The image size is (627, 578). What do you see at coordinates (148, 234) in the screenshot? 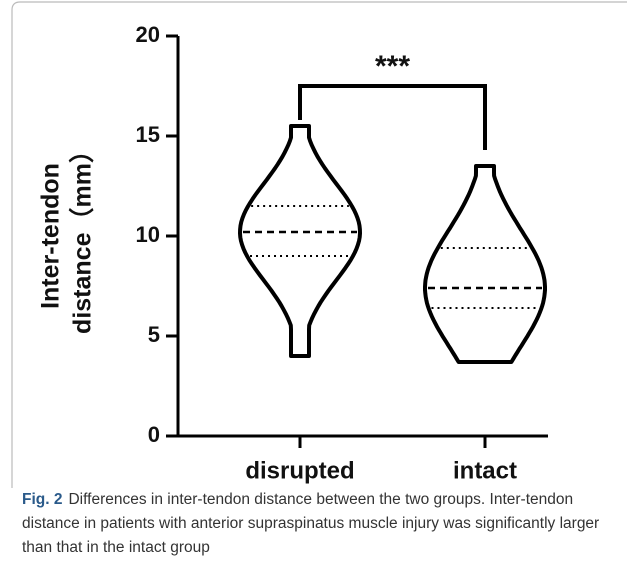
I see `y-tick-label: 10` at bounding box center [148, 234].